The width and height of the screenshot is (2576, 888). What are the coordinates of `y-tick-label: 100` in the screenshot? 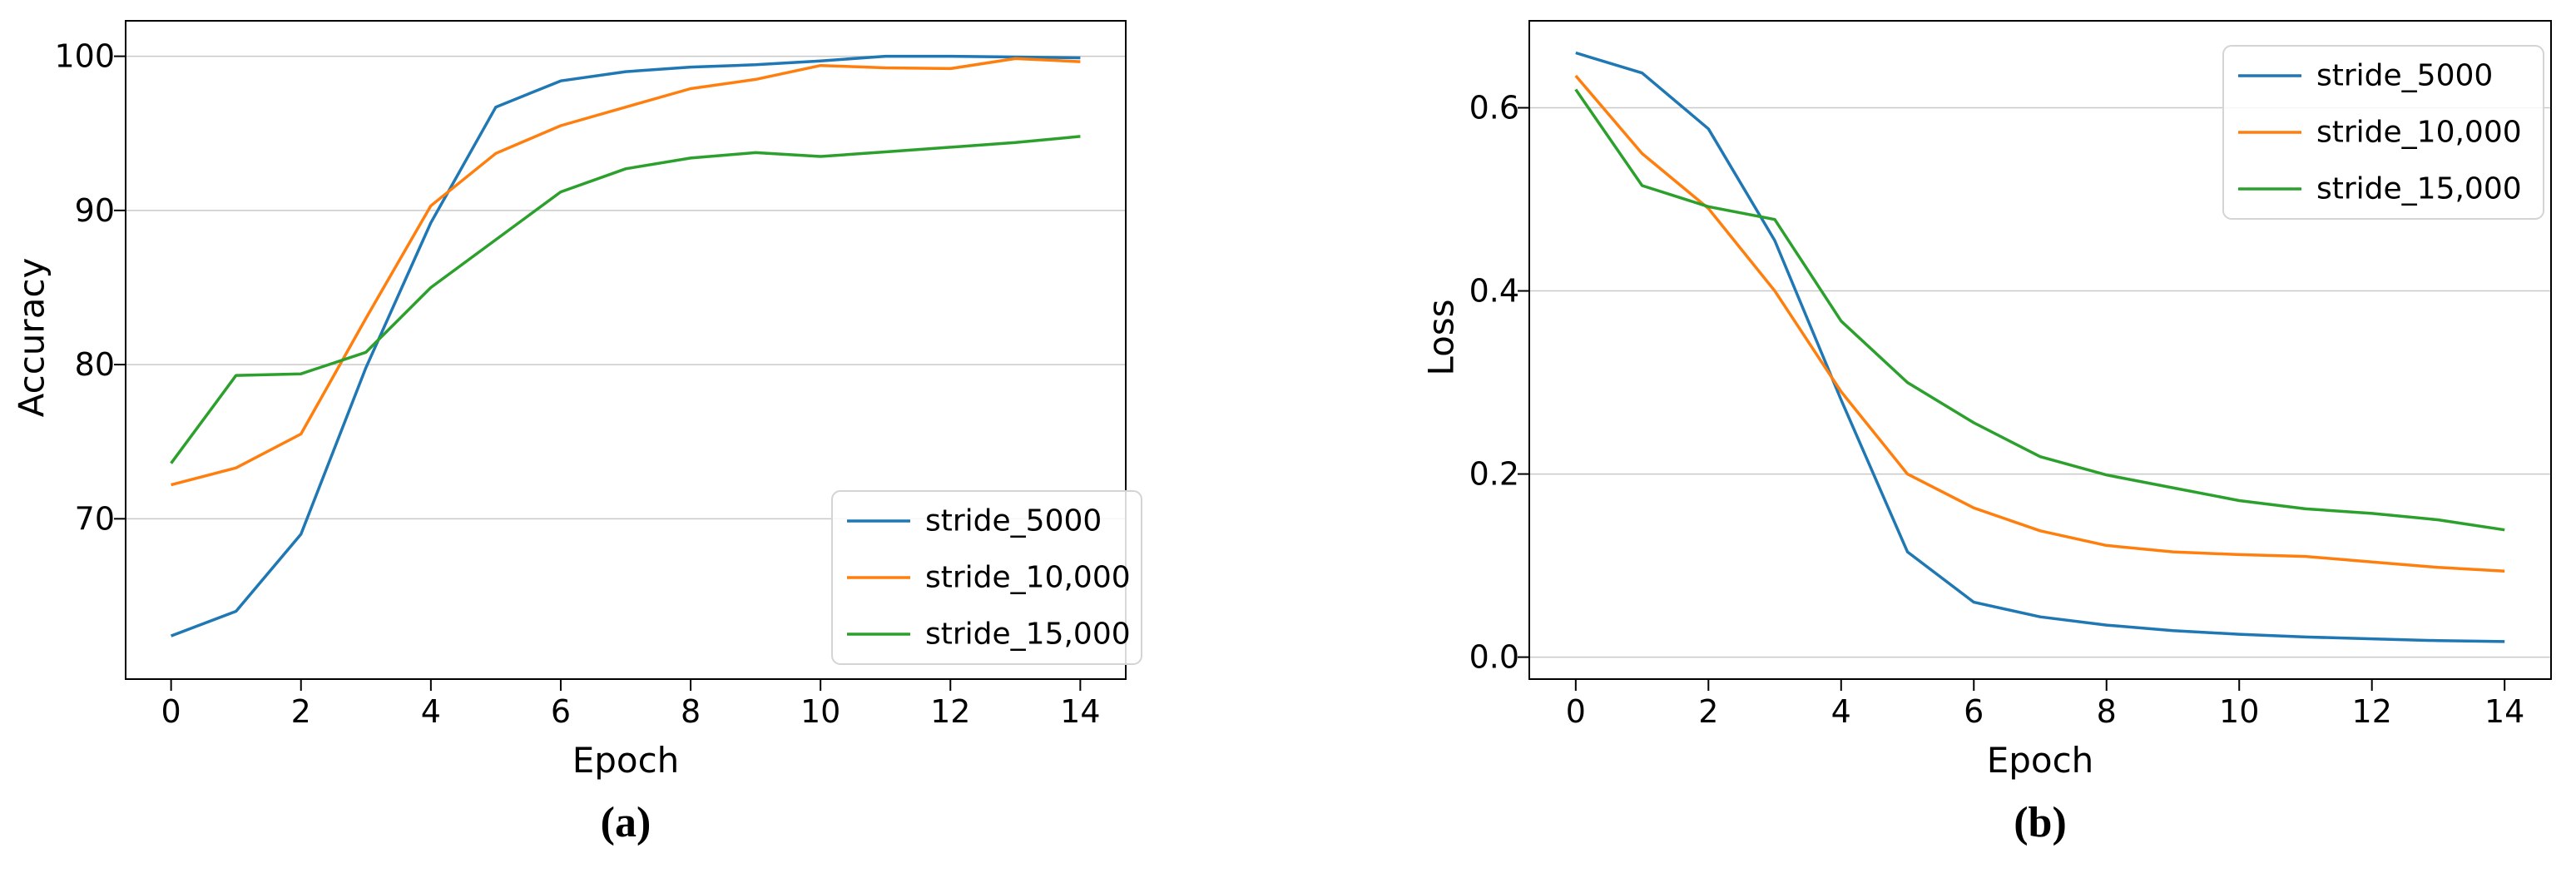 It's located at (84, 57).